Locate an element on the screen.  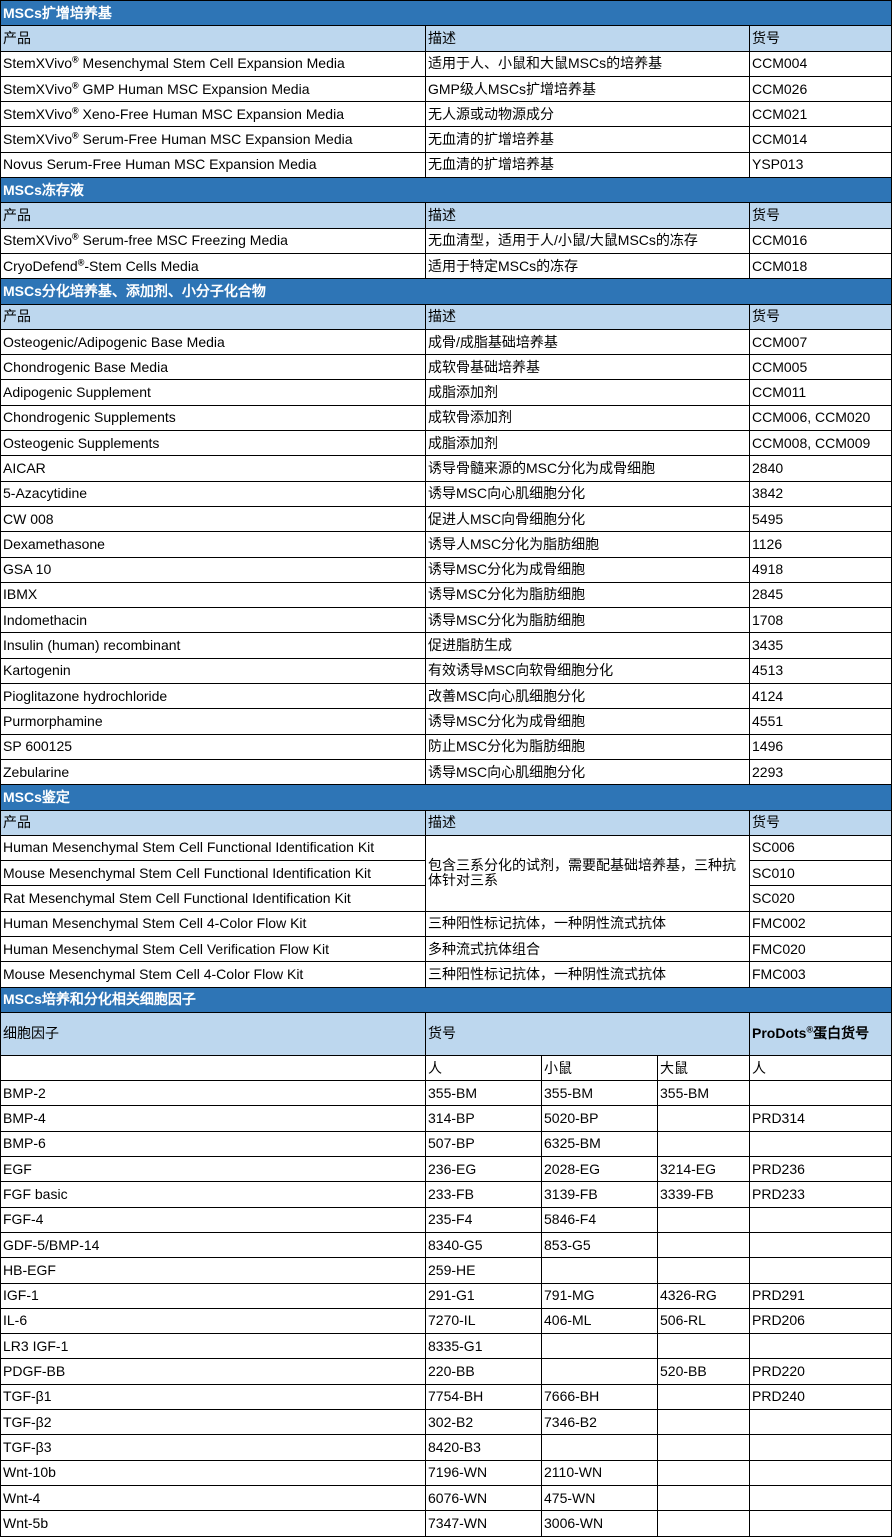
catalog-human: 6076-WN is located at coordinates (483, 1498).